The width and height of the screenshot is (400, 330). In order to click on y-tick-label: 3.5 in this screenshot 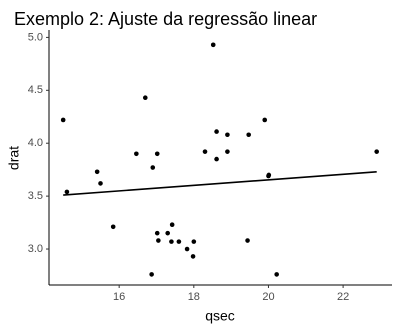, I will do `click(35, 196)`.